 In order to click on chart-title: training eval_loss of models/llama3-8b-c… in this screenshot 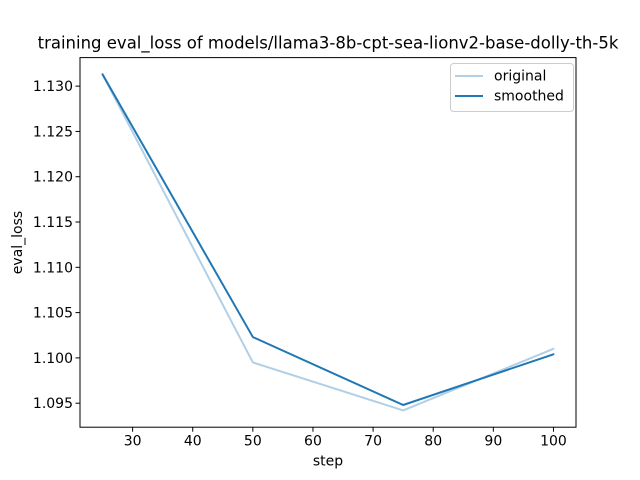, I will do `click(328, 44)`.